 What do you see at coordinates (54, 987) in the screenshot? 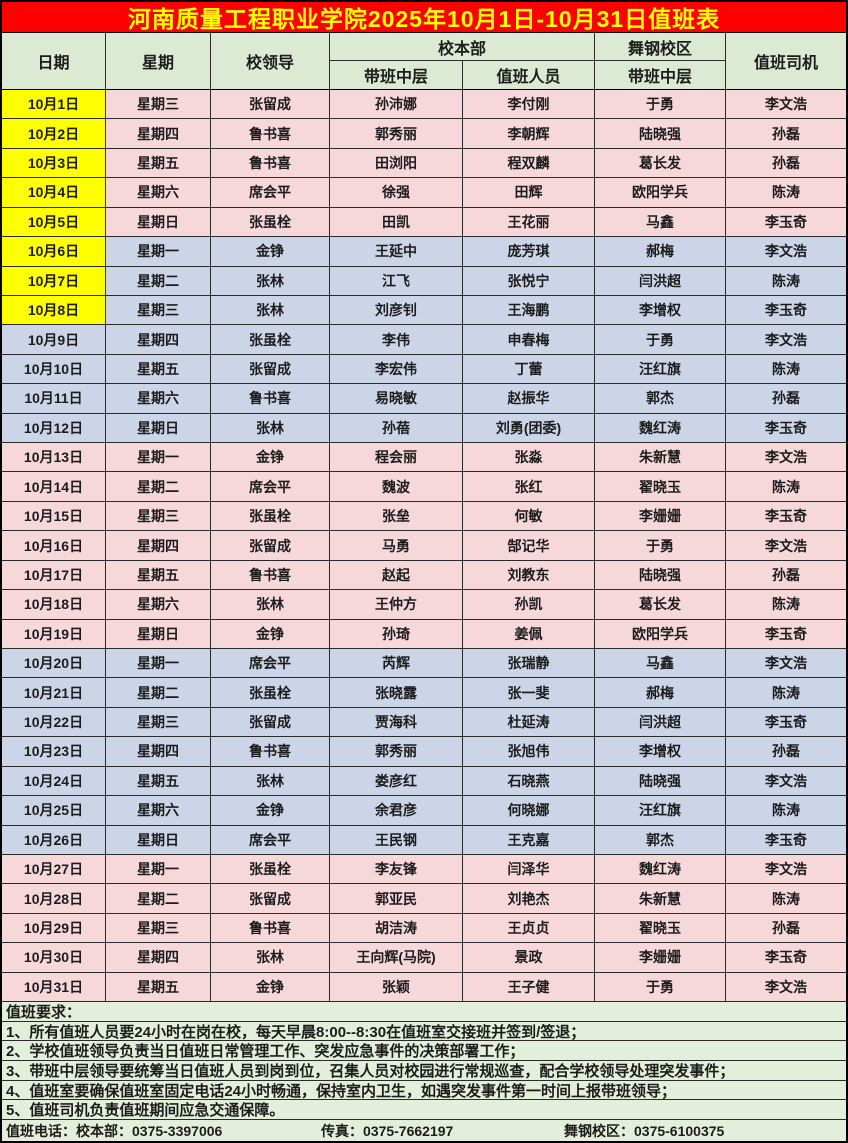
I see `date-cell: 10月31日` at bounding box center [54, 987].